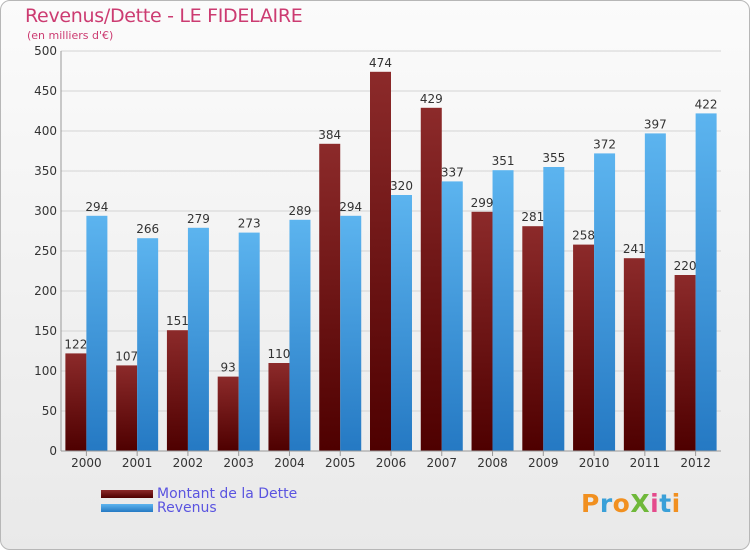 This screenshot has width=750, height=550. What do you see at coordinates (340, 463) in the screenshot?
I see `x-tick-label: 2005` at bounding box center [340, 463].